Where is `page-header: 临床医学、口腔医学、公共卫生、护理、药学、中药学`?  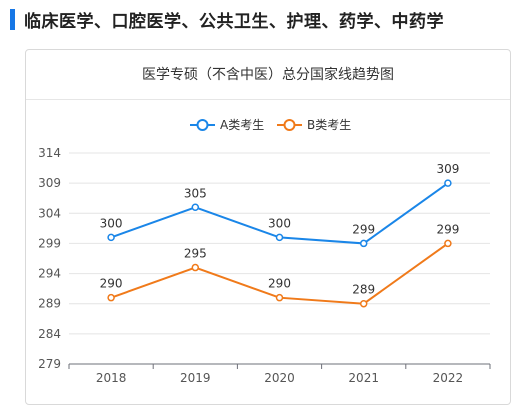
page-header: 临床医学、口腔医学、公共卫生、护理、药学、中药学 is located at coordinates (260, 20).